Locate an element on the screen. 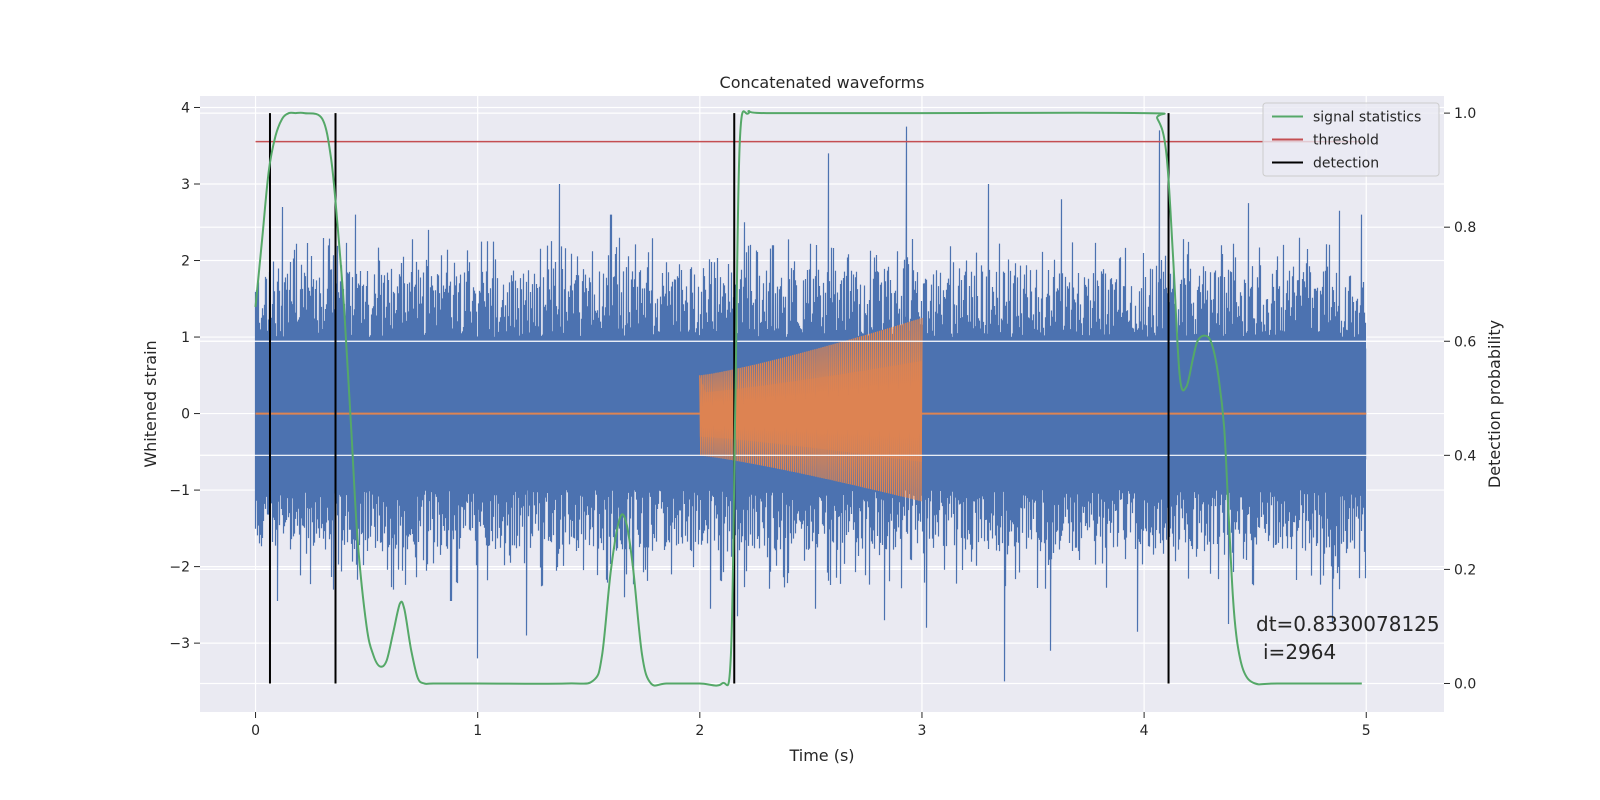 The width and height of the screenshot is (1600, 800). y-axis-right-label: Detection probability is located at coordinates (1494, 404).